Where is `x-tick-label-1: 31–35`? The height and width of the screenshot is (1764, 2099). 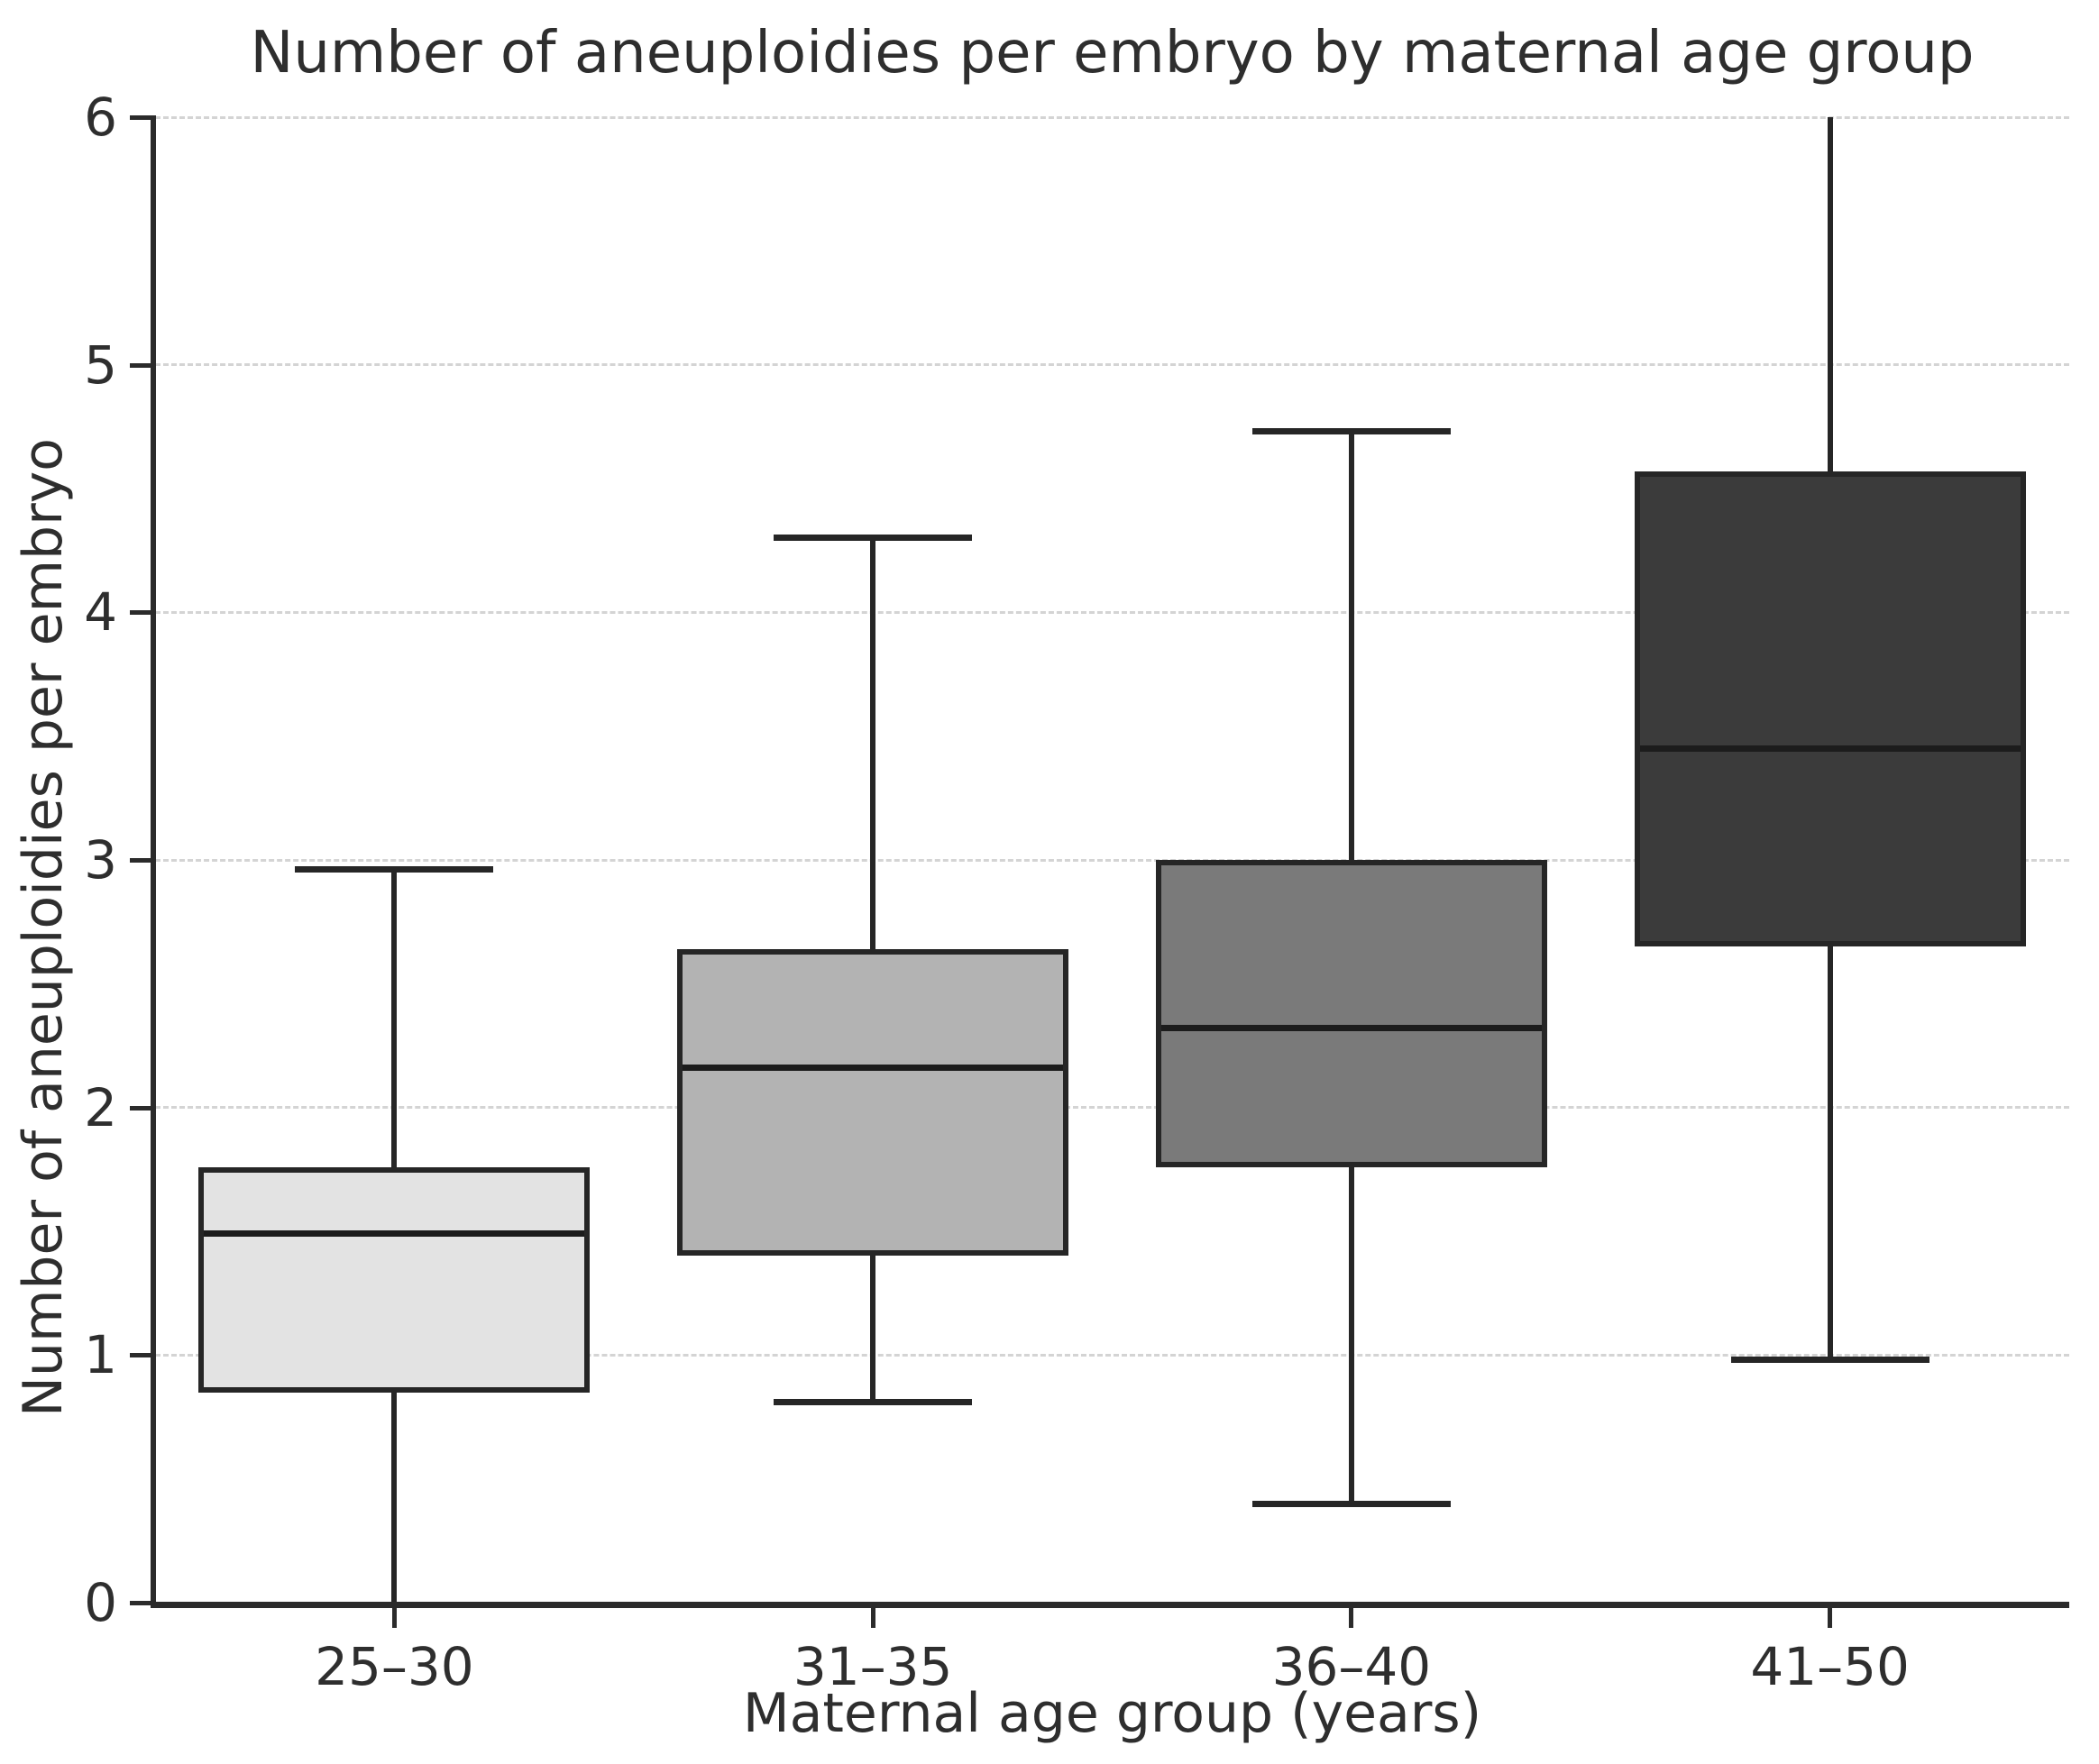
x-tick-label-1: 31–35 is located at coordinates (873, 1666).